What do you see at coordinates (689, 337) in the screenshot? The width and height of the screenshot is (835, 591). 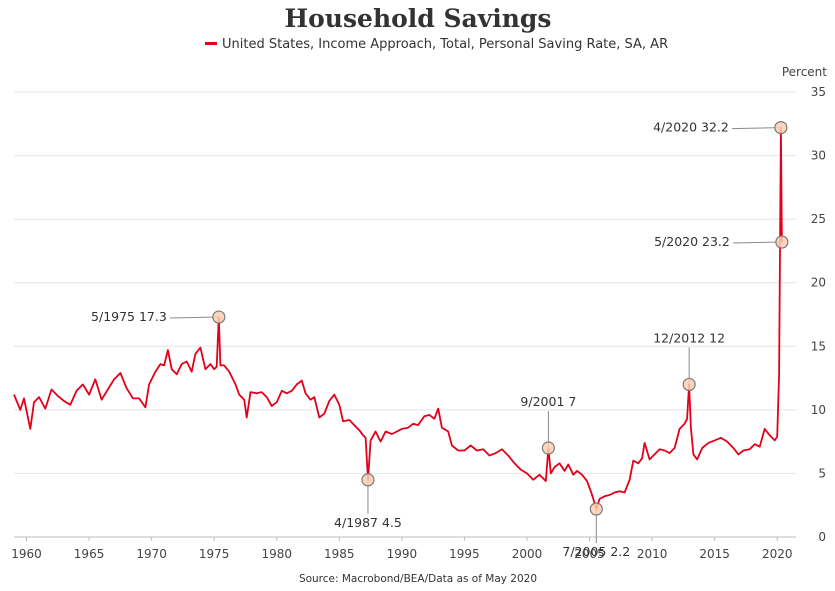 I see `annotation-label: 12/2012 12` at bounding box center [689, 337].